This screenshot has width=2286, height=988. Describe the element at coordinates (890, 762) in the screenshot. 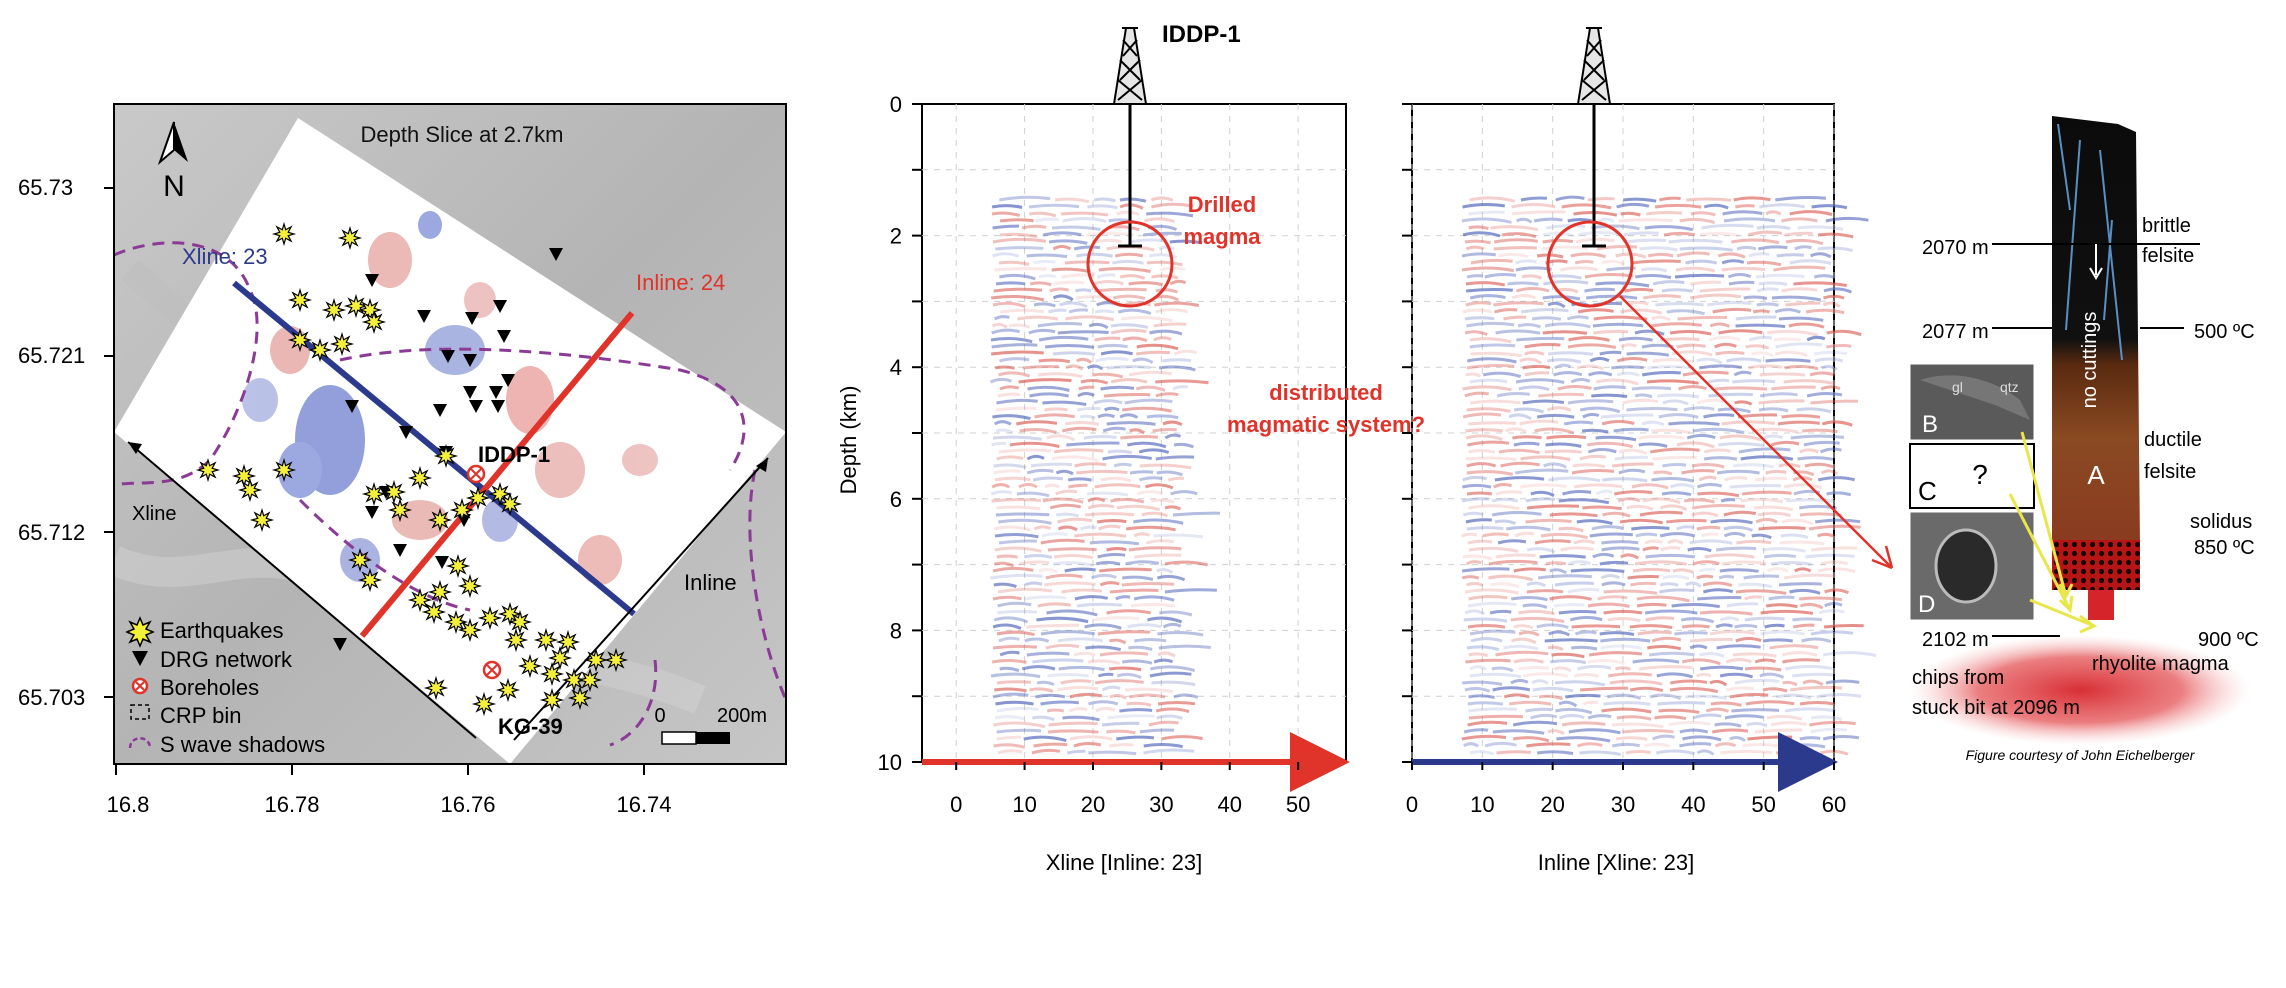

I see `depth-tick-label: 10` at that location.